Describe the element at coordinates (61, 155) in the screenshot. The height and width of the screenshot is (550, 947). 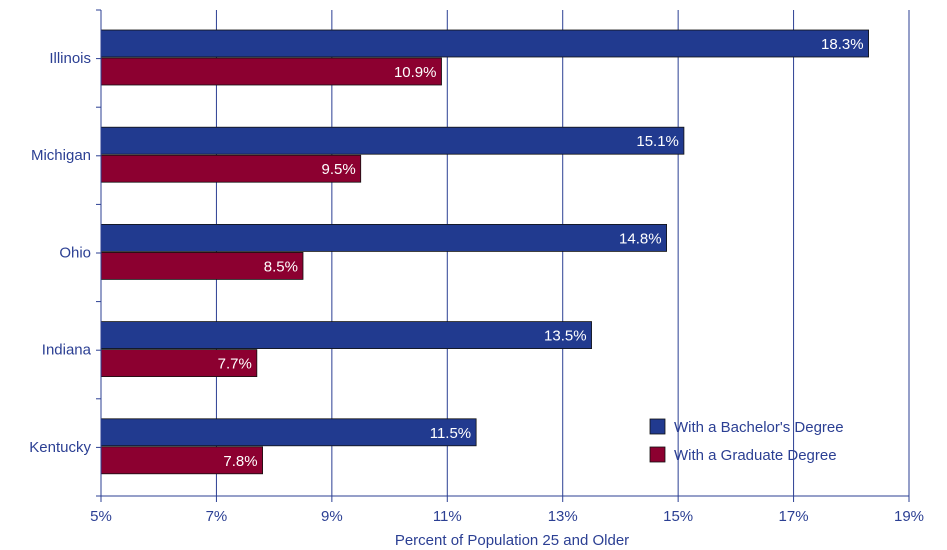
I see `category-label: Michigan` at that location.